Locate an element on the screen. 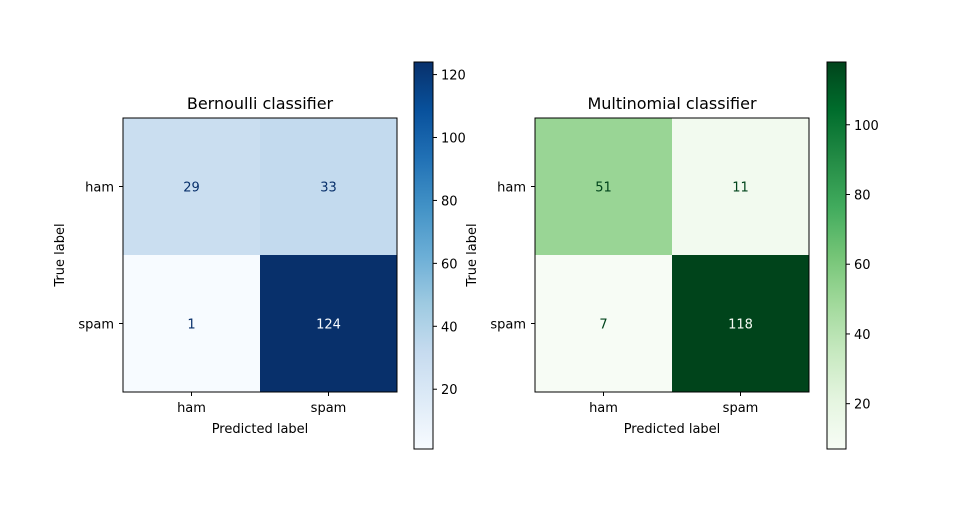 The image size is (975, 505). chart-title: Bernoulli classifier is located at coordinates (260, 103).